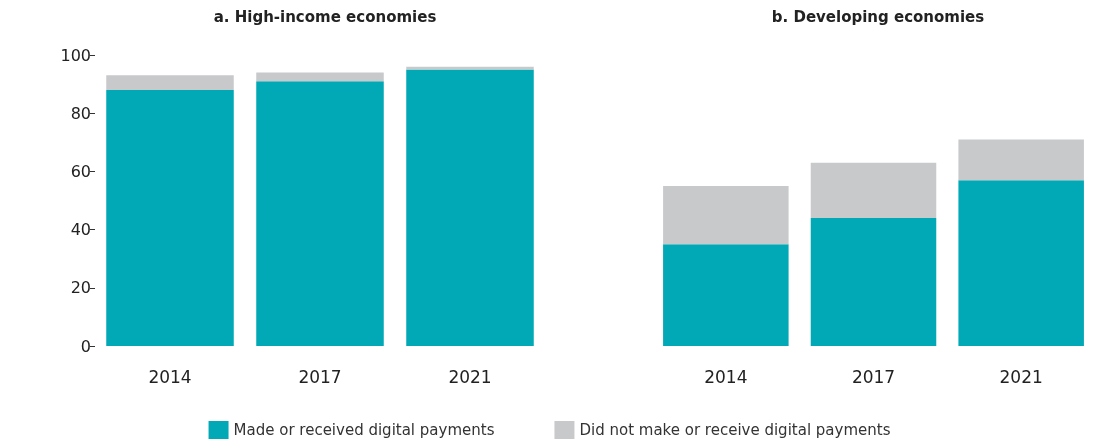 This screenshot has height=446, width=1099. Describe the element at coordinates (80, 171) in the screenshot. I see `y-tick-label: 60` at that location.